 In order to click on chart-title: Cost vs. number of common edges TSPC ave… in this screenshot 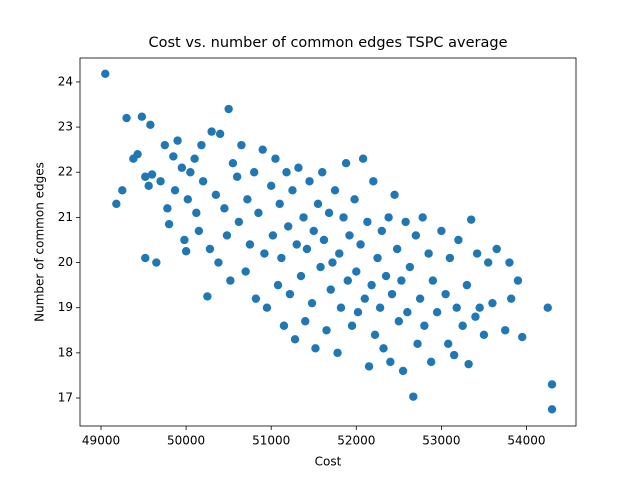, I will do `click(327, 43)`.